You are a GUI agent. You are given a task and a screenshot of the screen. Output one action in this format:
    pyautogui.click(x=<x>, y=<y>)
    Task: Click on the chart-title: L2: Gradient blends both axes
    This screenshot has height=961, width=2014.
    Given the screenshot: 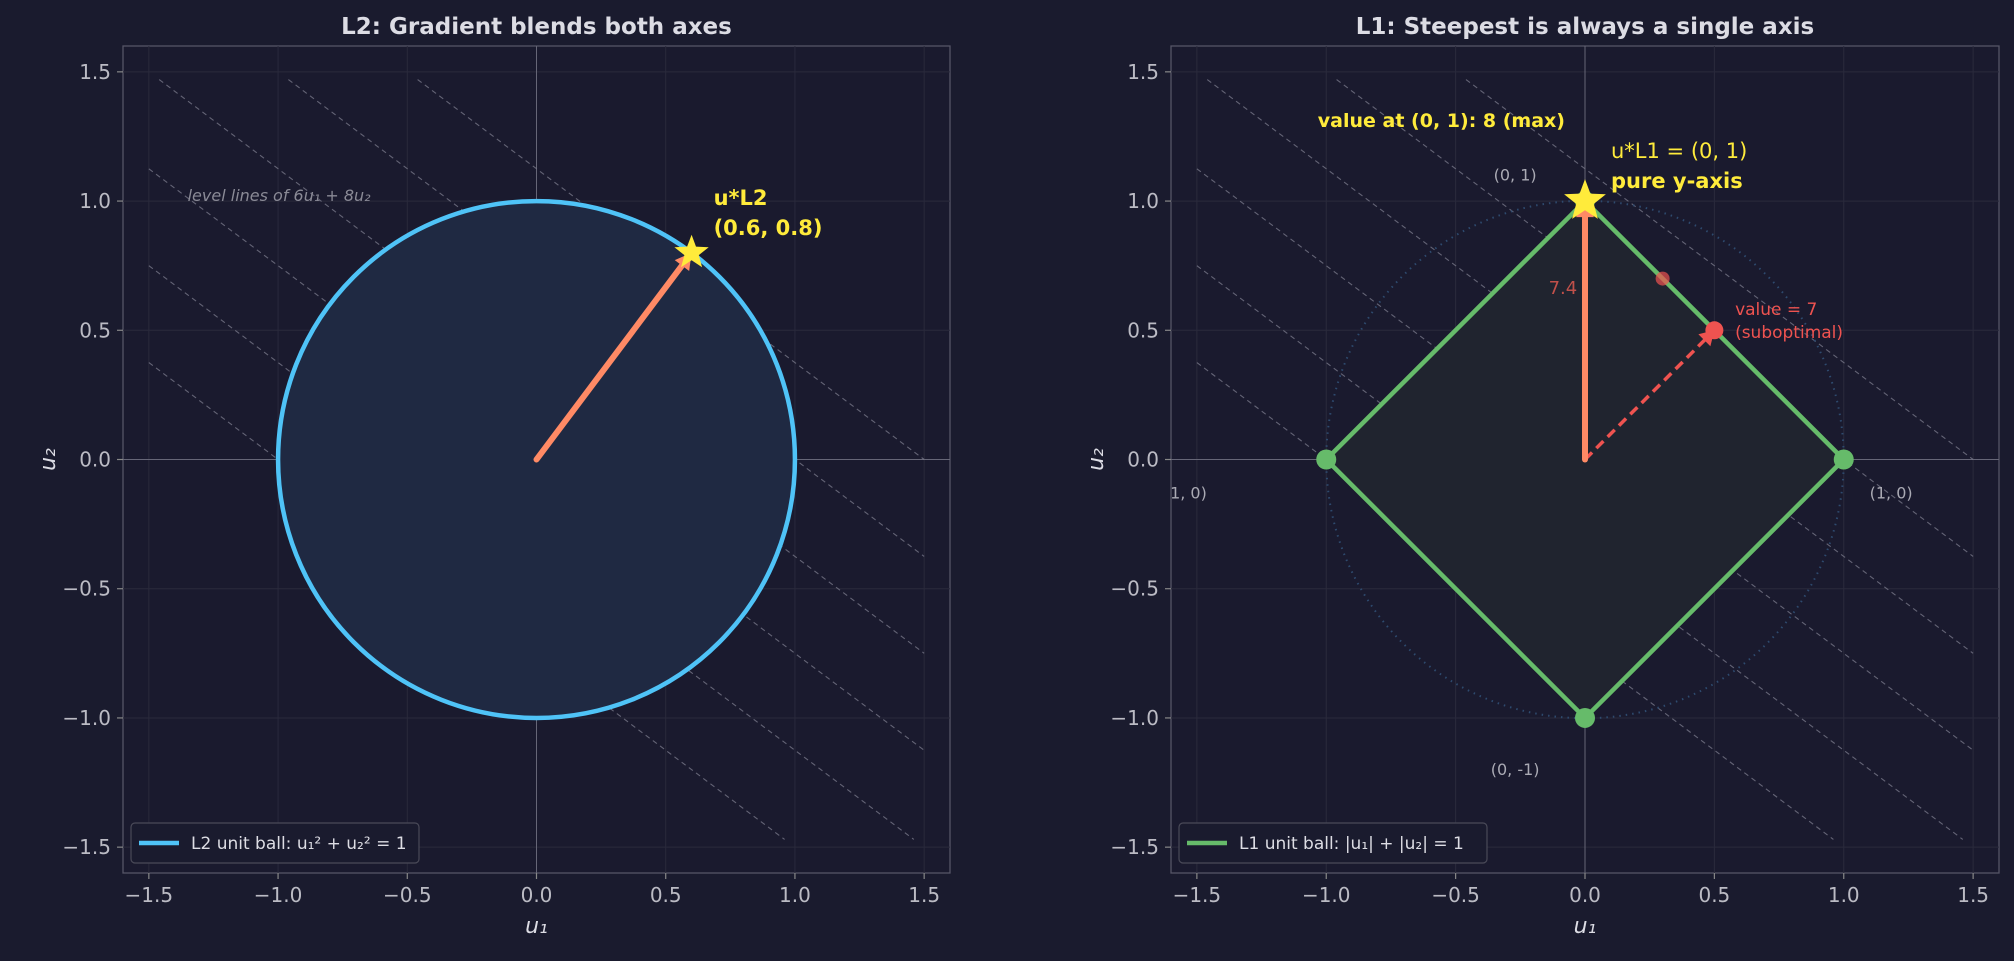 What is the action you would take?
    pyautogui.click(x=536, y=27)
    